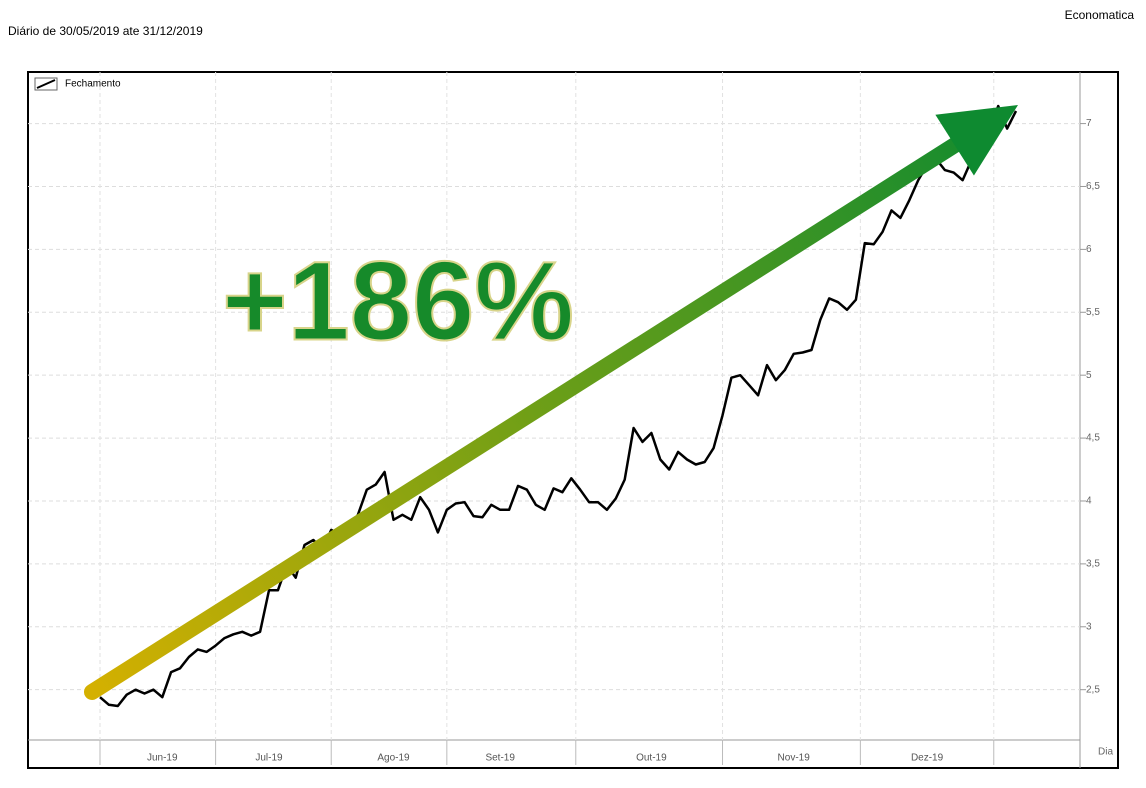 This screenshot has width=1146, height=788. Describe the element at coordinates (1089, 626) in the screenshot. I see `y-tick-label: 3` at that location.